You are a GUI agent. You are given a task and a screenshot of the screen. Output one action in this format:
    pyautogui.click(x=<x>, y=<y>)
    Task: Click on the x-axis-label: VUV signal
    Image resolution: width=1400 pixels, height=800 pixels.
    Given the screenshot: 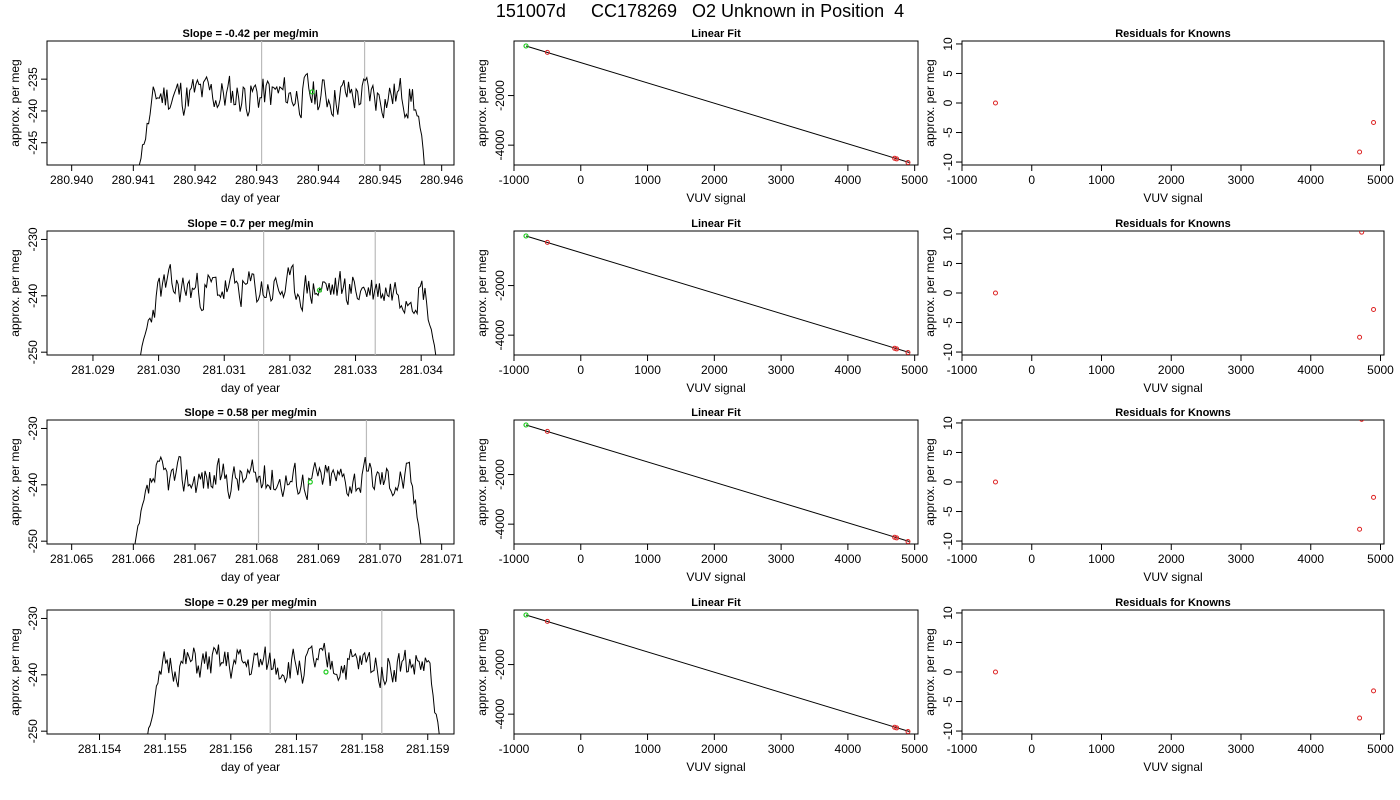 What is the action you would take?
    pyautogui.click(x=1172, y=767)
    